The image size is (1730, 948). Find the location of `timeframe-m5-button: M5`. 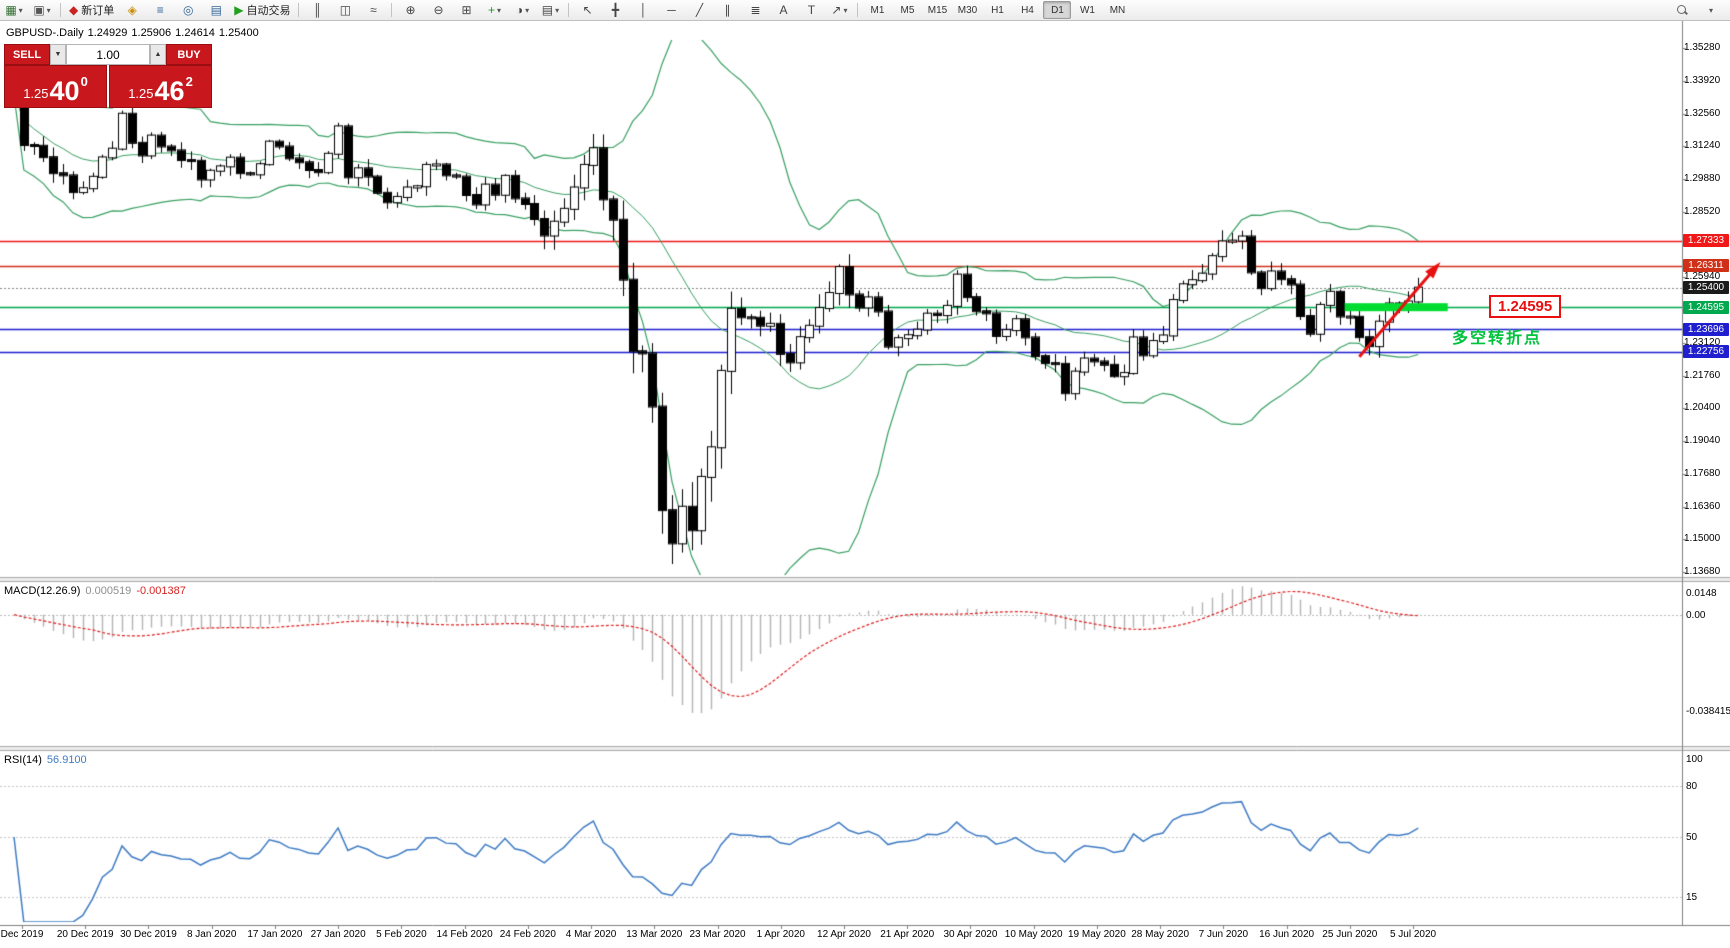

timeframe-m5-button: M5 is located at coordinates (907, 10).